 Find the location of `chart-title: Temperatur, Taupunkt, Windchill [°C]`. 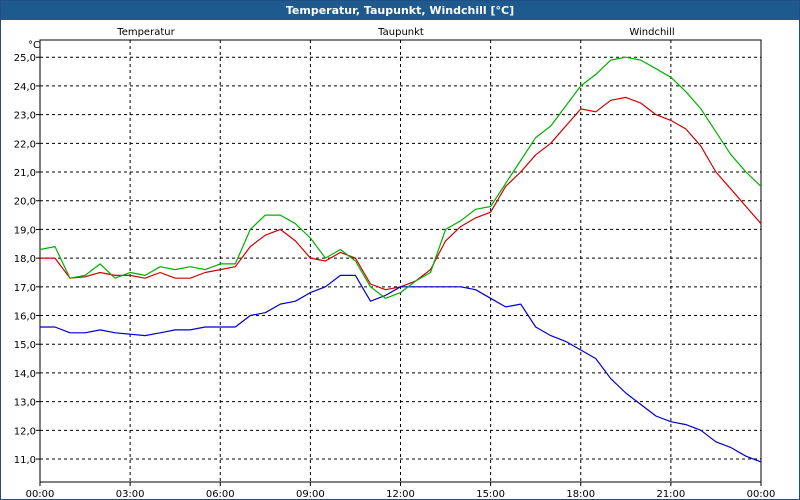

chart-title: Temperatur, Taupunkt, Windchill [°C] is located at coordinates (400, 10).